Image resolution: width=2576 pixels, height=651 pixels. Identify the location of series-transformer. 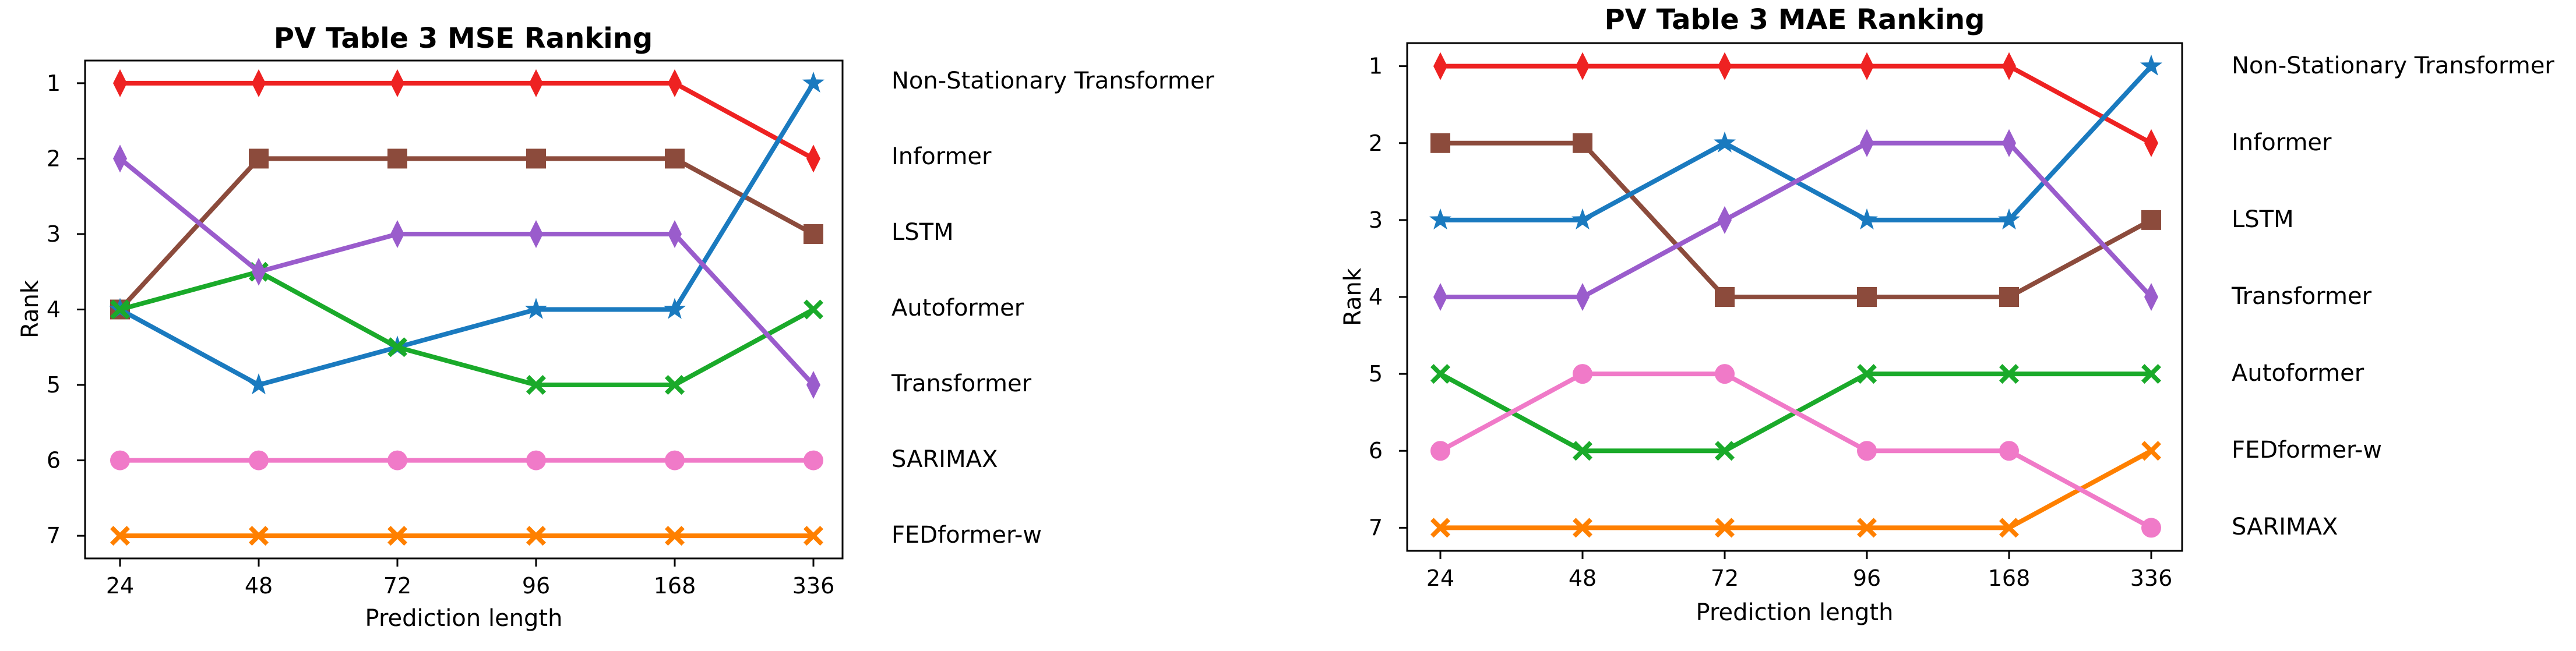
(467, 271).